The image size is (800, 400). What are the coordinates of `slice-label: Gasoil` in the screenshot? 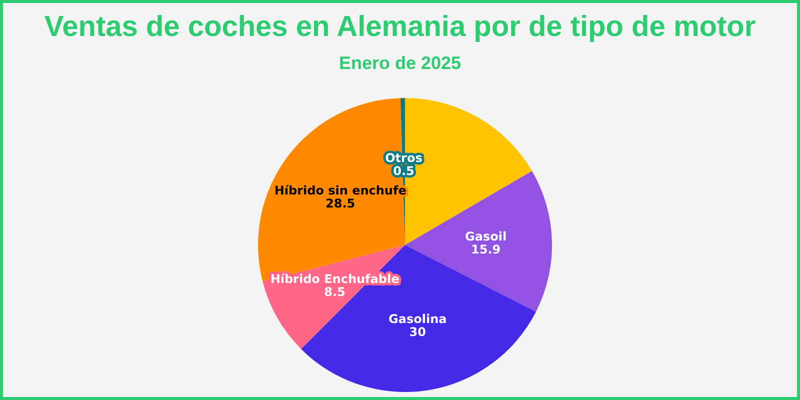 It's located at (486, 237).